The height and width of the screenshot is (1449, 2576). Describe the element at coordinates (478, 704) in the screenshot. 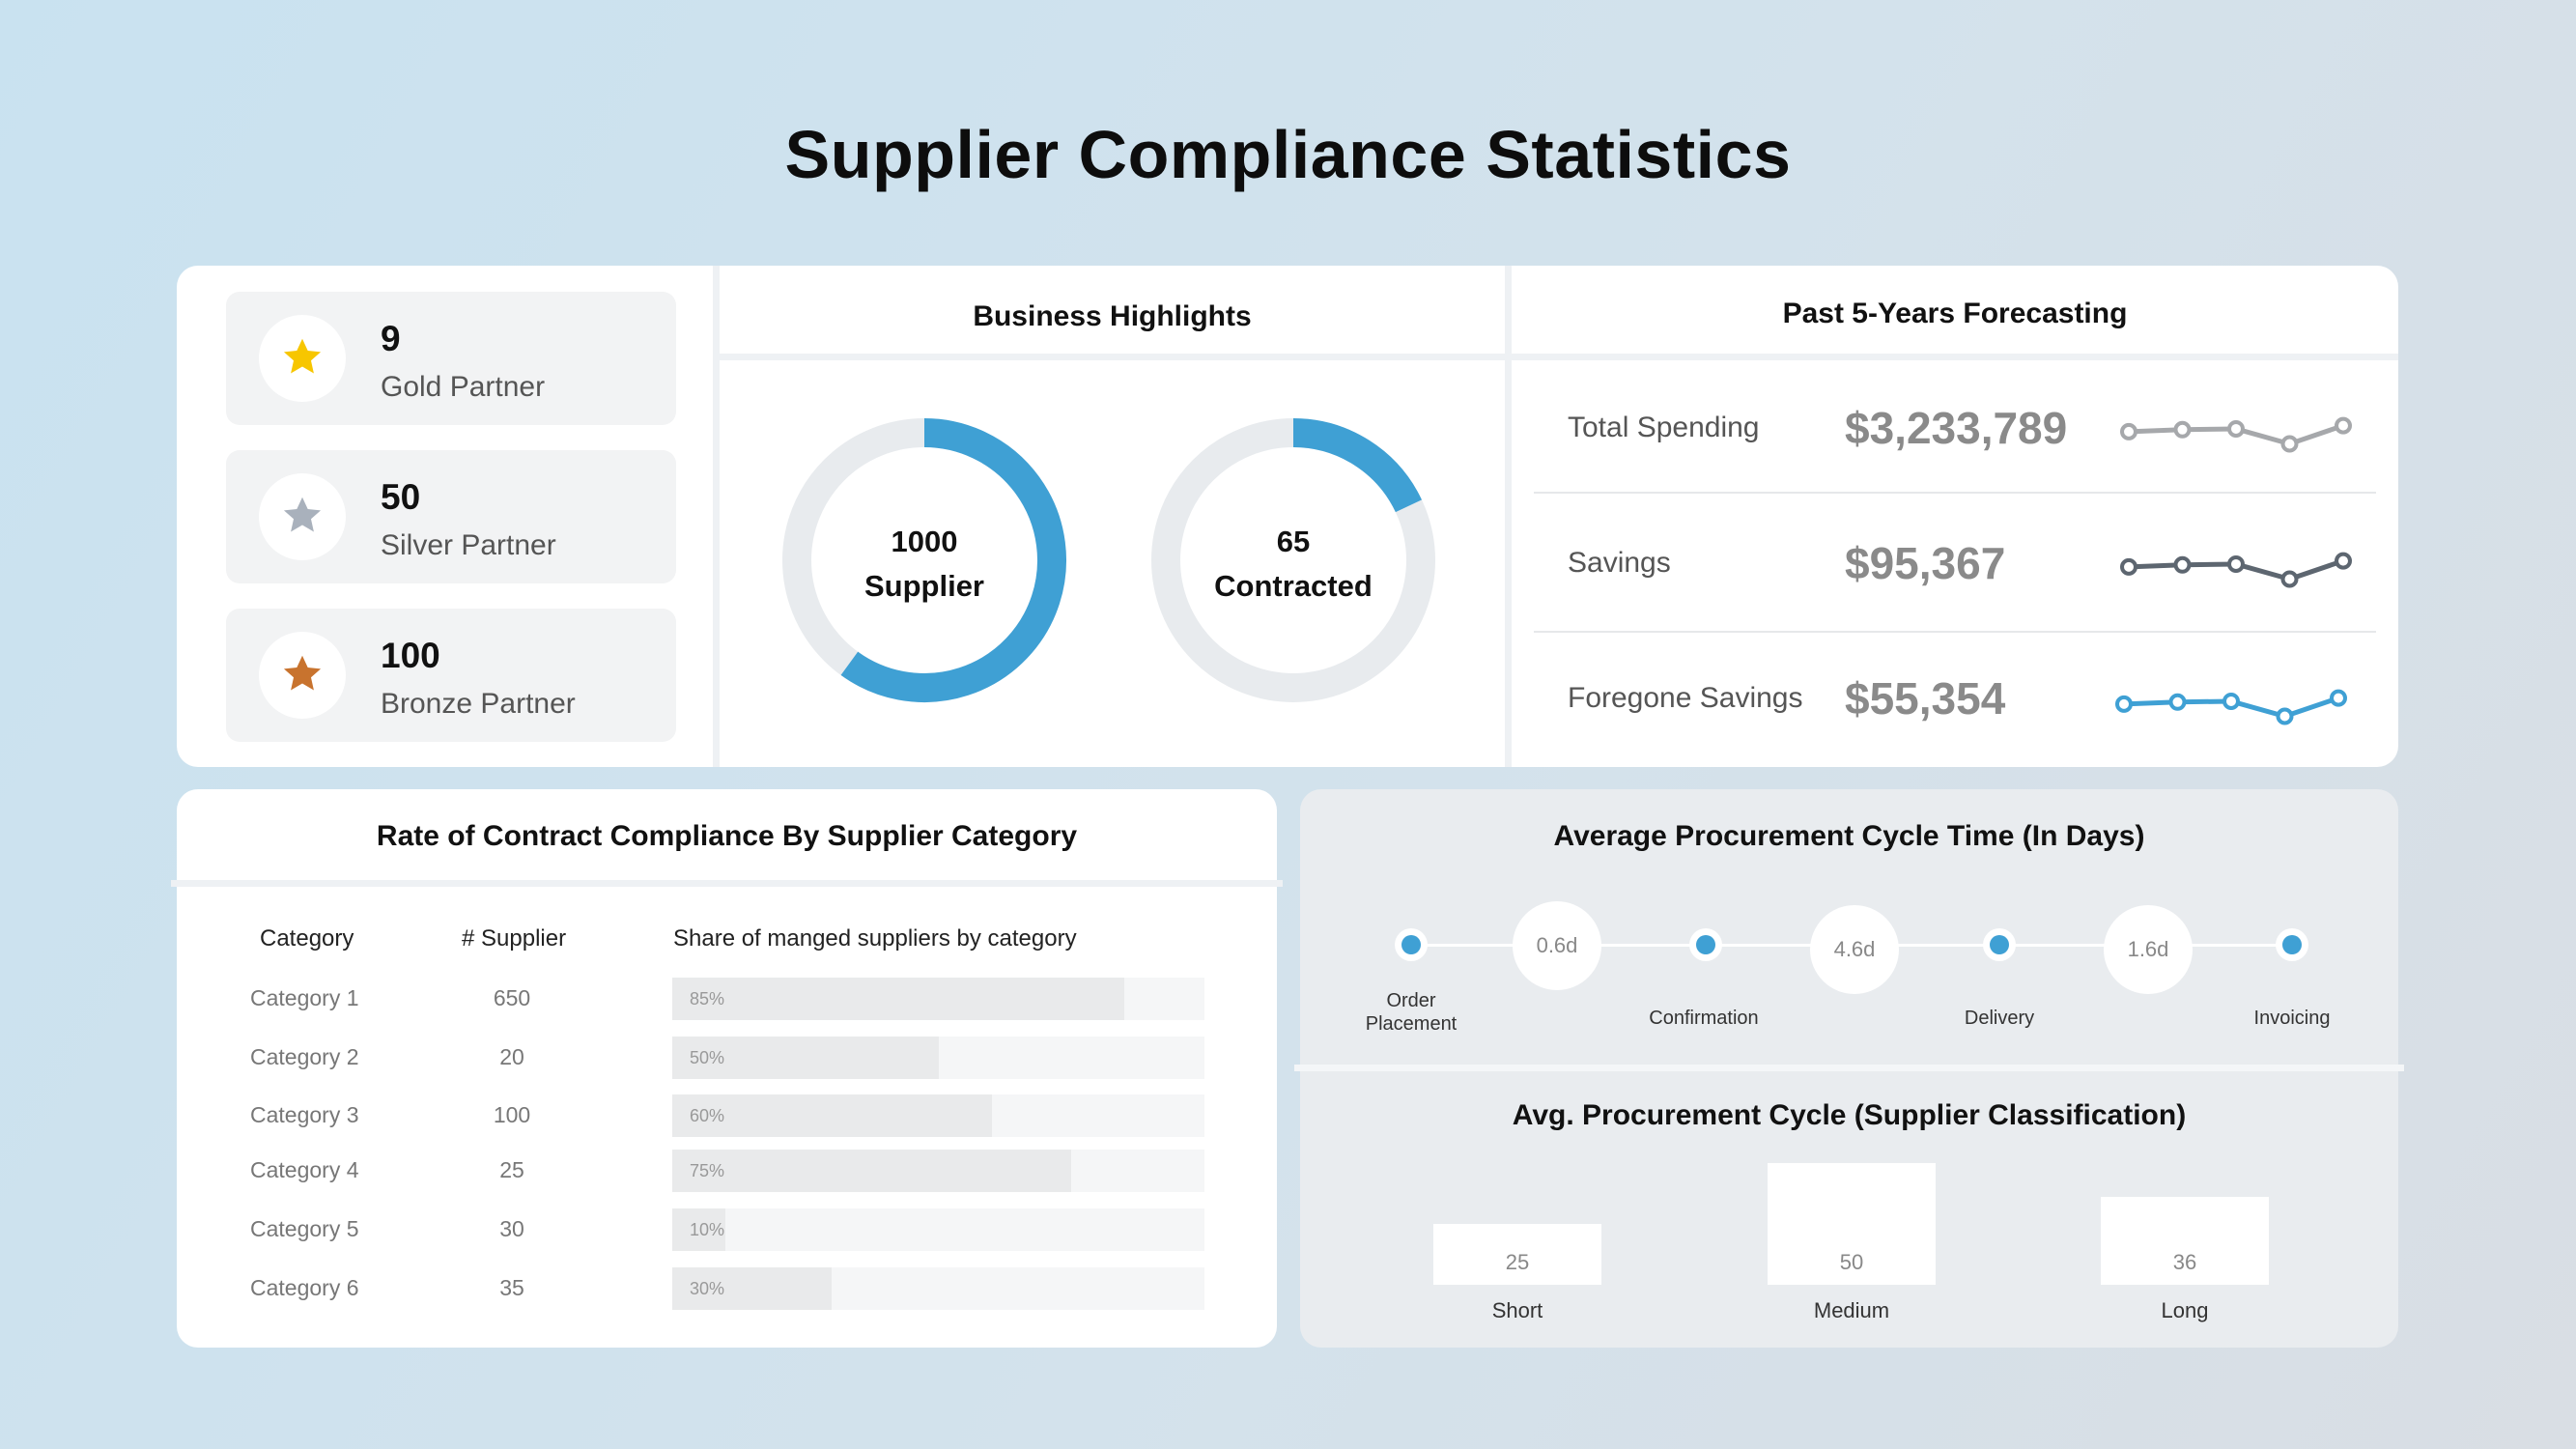

I see `partner-name: Bronze Partner` at that location.